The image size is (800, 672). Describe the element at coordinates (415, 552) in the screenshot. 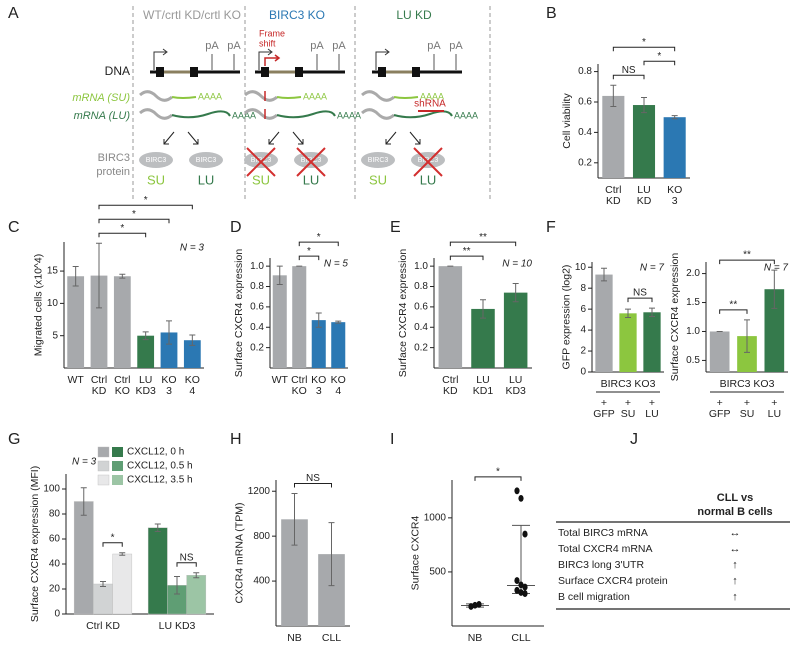

I see `y-axis-label: Surface CXCR4` at that location.